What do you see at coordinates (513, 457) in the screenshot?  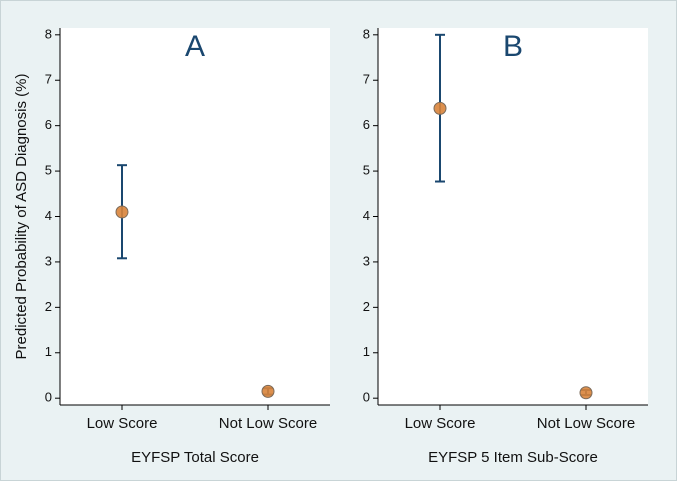 I see `x-axis-title: EYFSP 5 Item Sub-Score` at bounding box center [513, 457].